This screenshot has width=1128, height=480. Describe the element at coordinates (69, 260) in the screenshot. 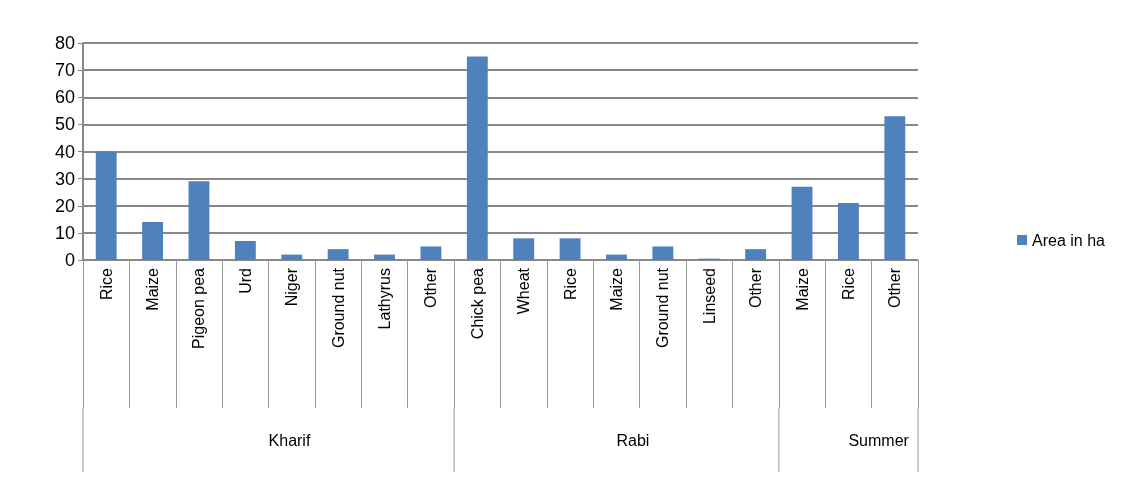

I see `y-tick-label: 0` at that location.